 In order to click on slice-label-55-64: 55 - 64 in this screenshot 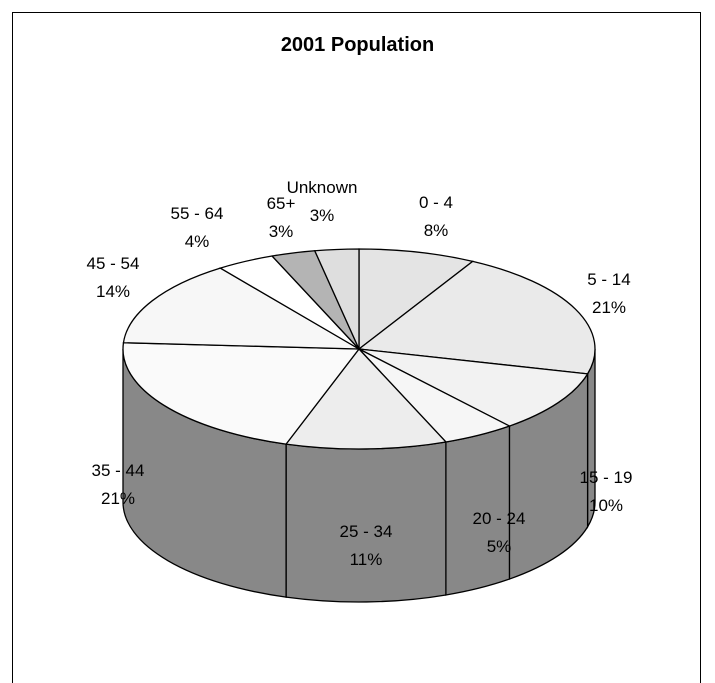, I will do `click(197, 213)`.